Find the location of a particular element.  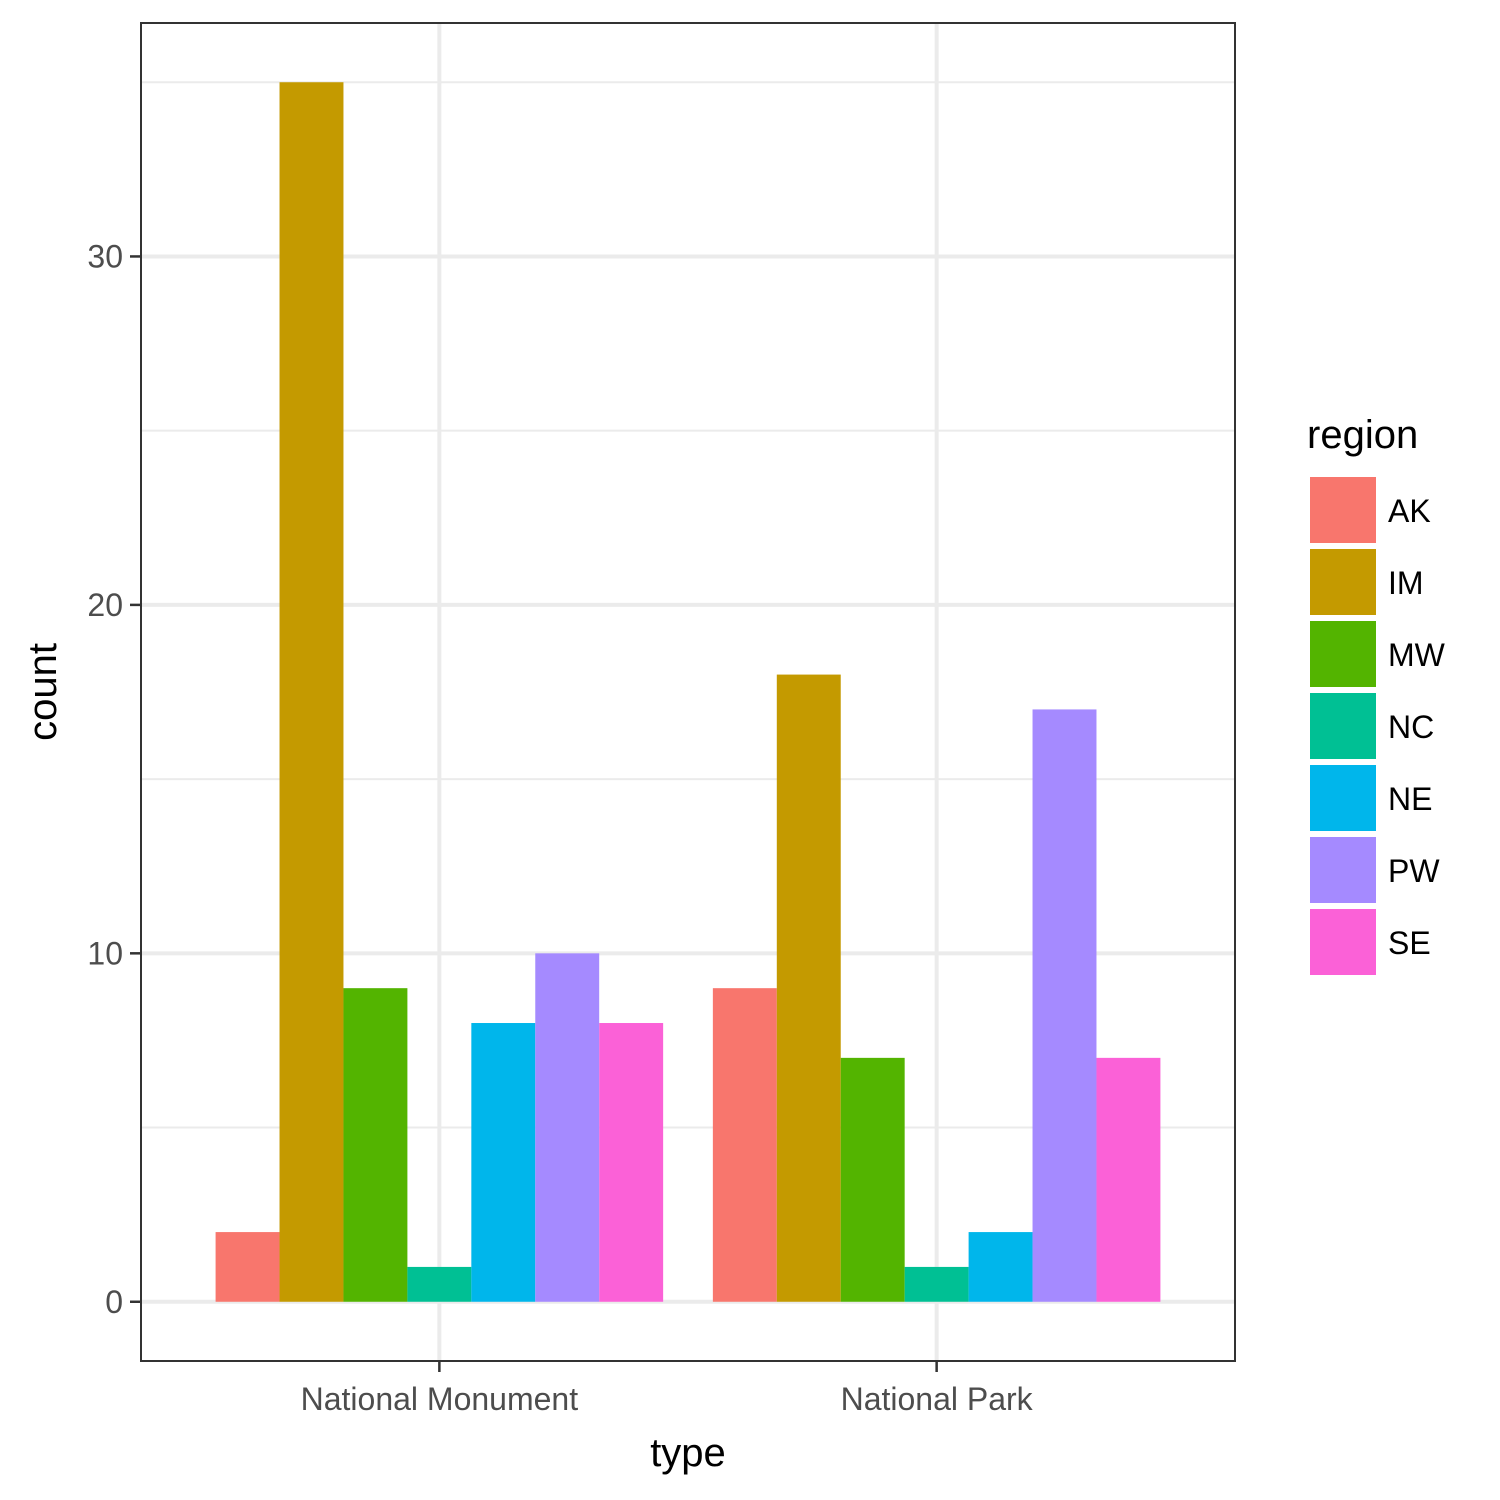

x-axis: National Monument National Park is located at coordinates (667, 1389).